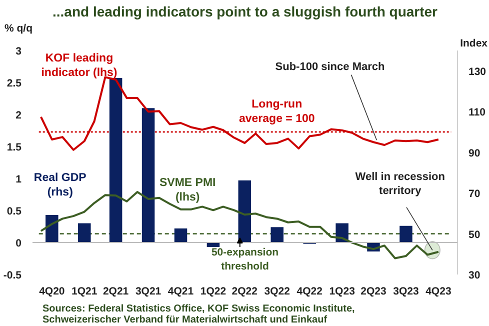 This screenshot has height=326, width=489. Describe the element at coordinates (245, 292) in the screenshot. I see `x-tick-label: 2Q22` at that location.